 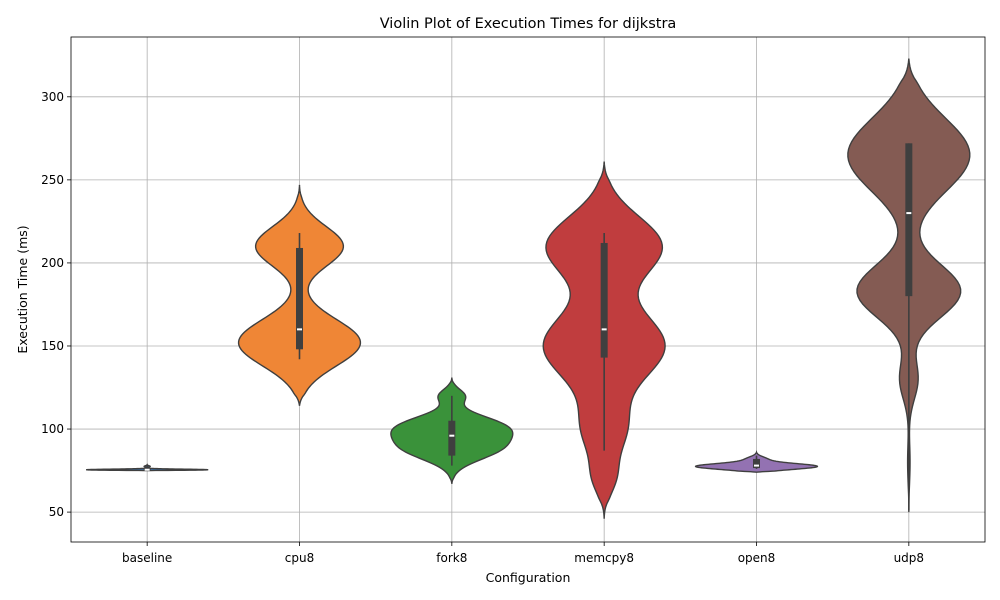 What do you see at coordinates (299, 558) in the screenshot?
I see `x-tick-label: cpu8` at bounding box center [299, 558].